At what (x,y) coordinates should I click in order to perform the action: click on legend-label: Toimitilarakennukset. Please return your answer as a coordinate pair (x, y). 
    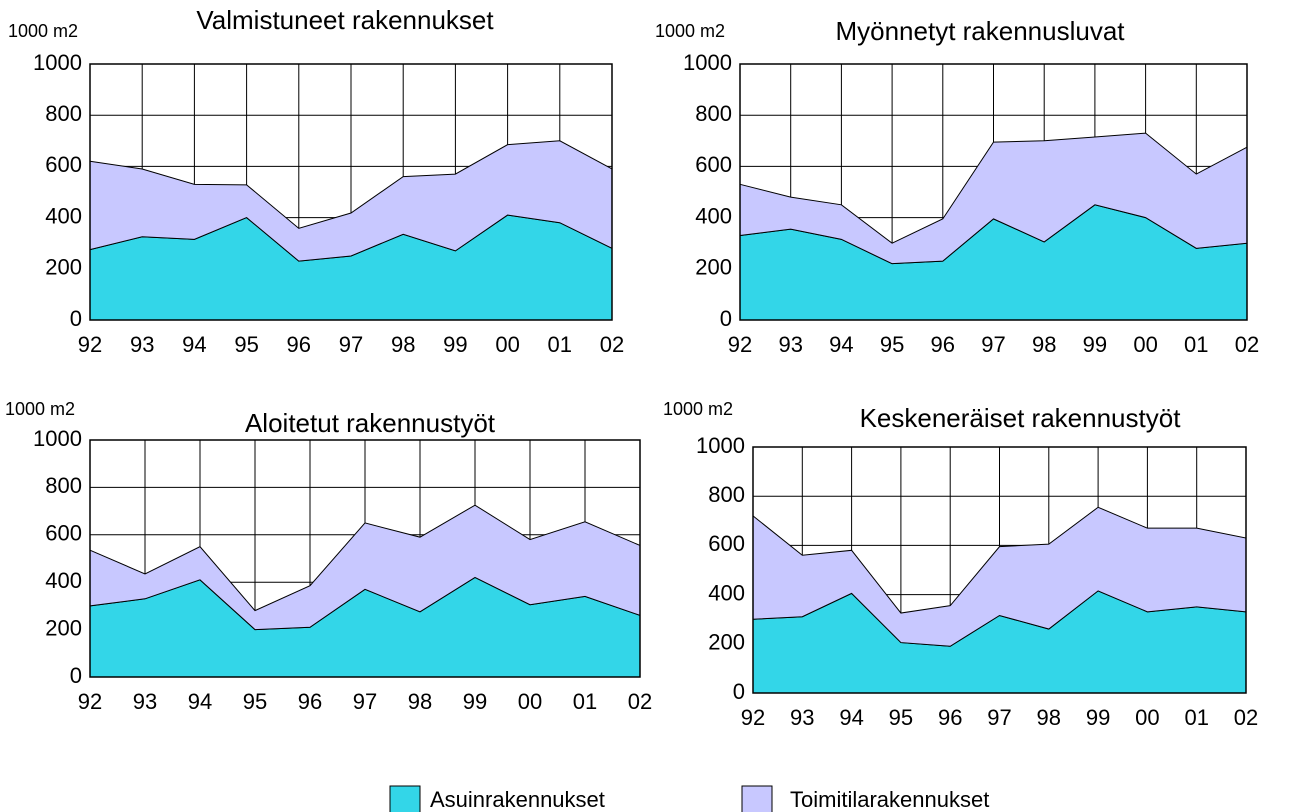
    Looking at the image, I should click on (889, 799).